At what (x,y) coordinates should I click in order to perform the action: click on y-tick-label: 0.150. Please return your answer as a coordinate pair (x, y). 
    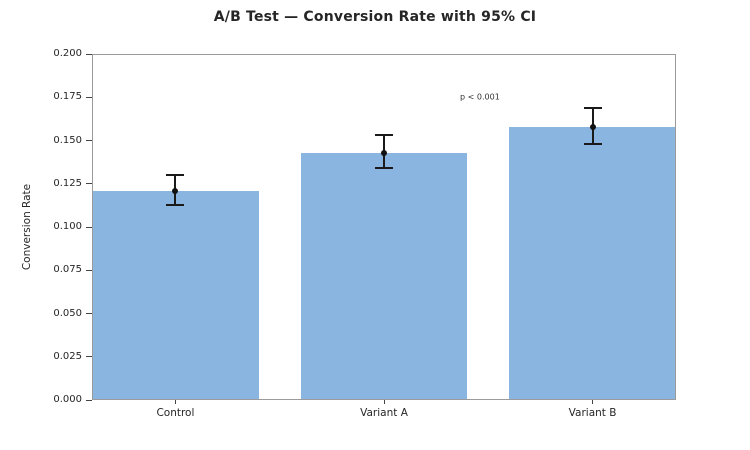
    Looking at the image, I should click on (67, 140).